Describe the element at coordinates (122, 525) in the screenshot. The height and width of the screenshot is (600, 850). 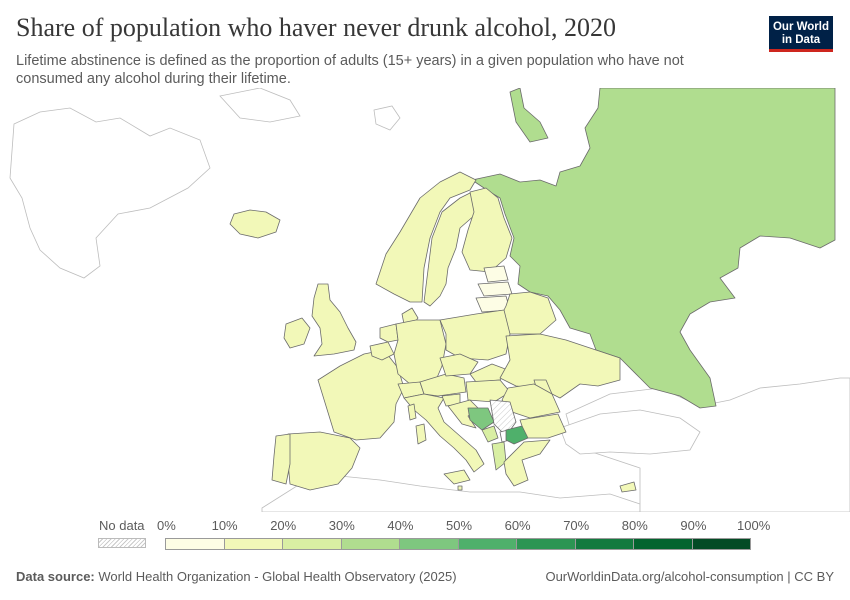
I see `legend-no-data-label: No data` at that location.